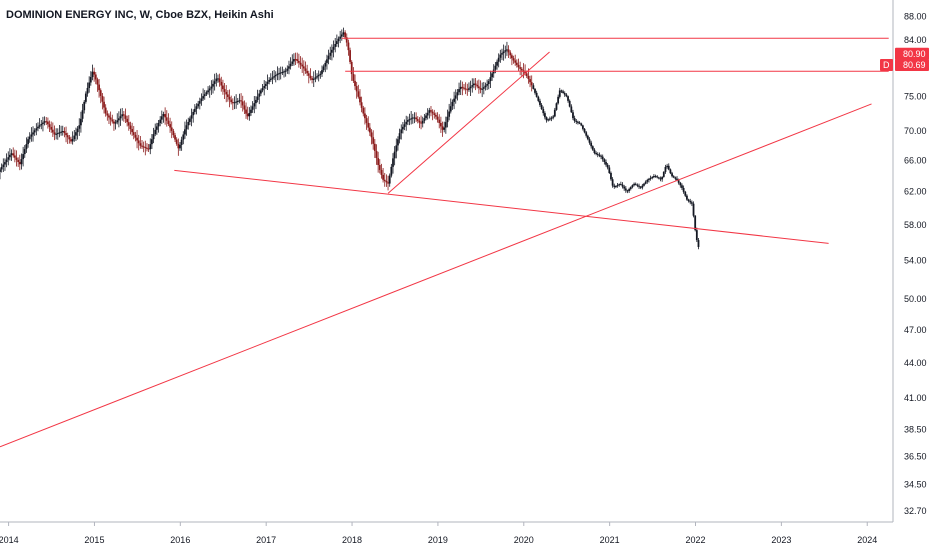  Describe the element at coordinates (501, 206) in the screenshot. I see `trendline-descending-support` at that location.